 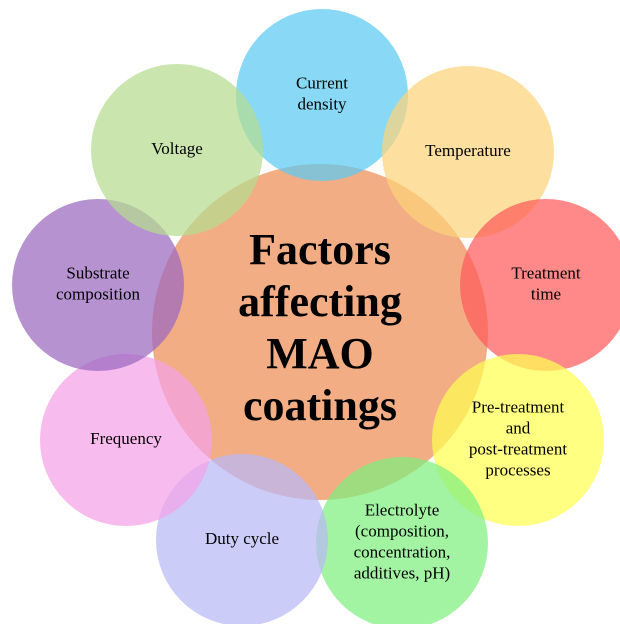 What do you see at coordinates (402, 551) in the screenshot?
I see `factor-label: concentration,` at bounding box center [402, 551].